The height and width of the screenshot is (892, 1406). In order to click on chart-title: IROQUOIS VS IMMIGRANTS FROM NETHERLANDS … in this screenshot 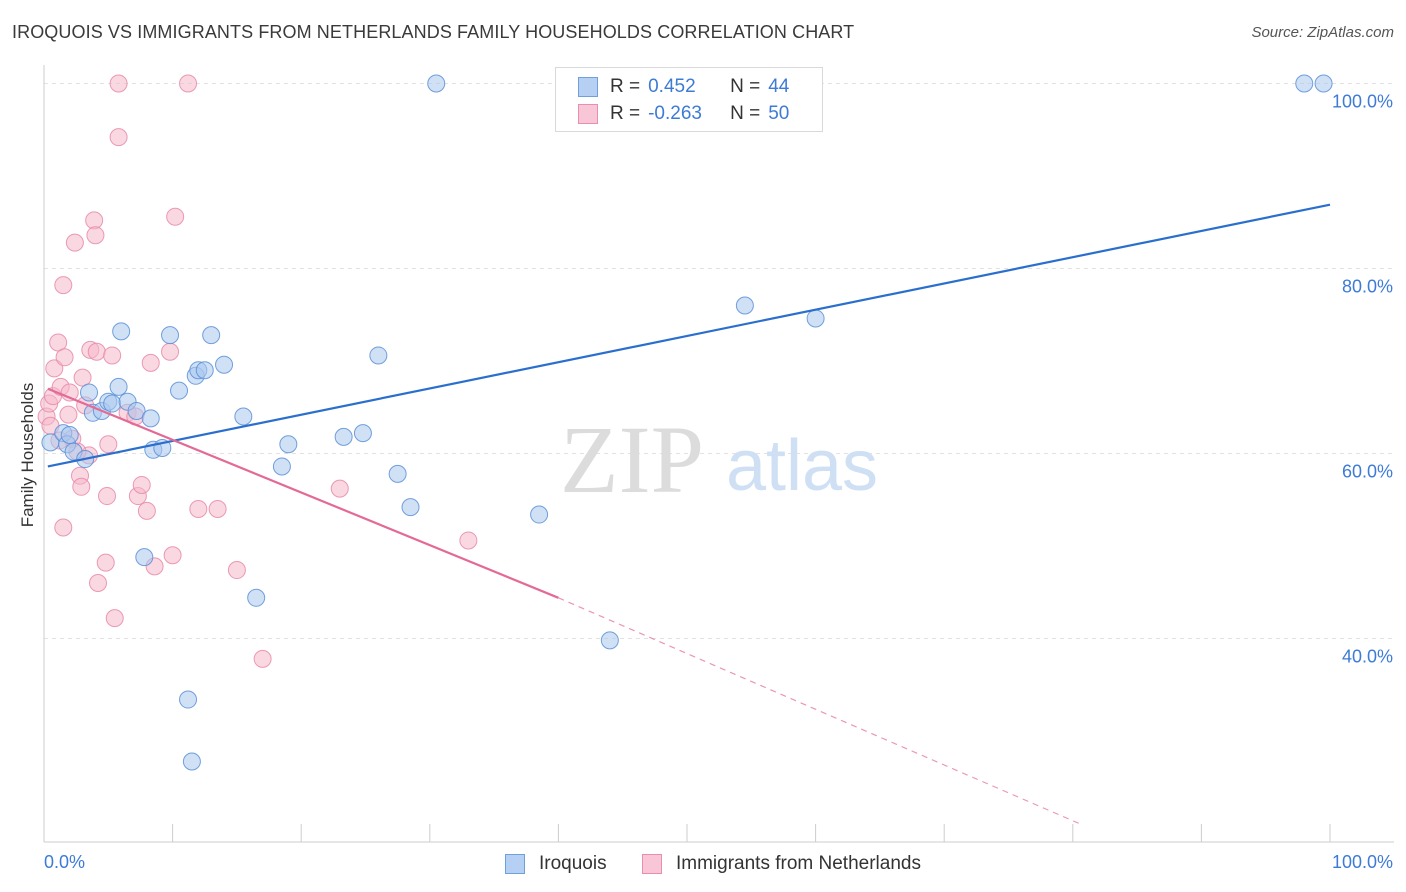, I will do `click(433, 32)`.